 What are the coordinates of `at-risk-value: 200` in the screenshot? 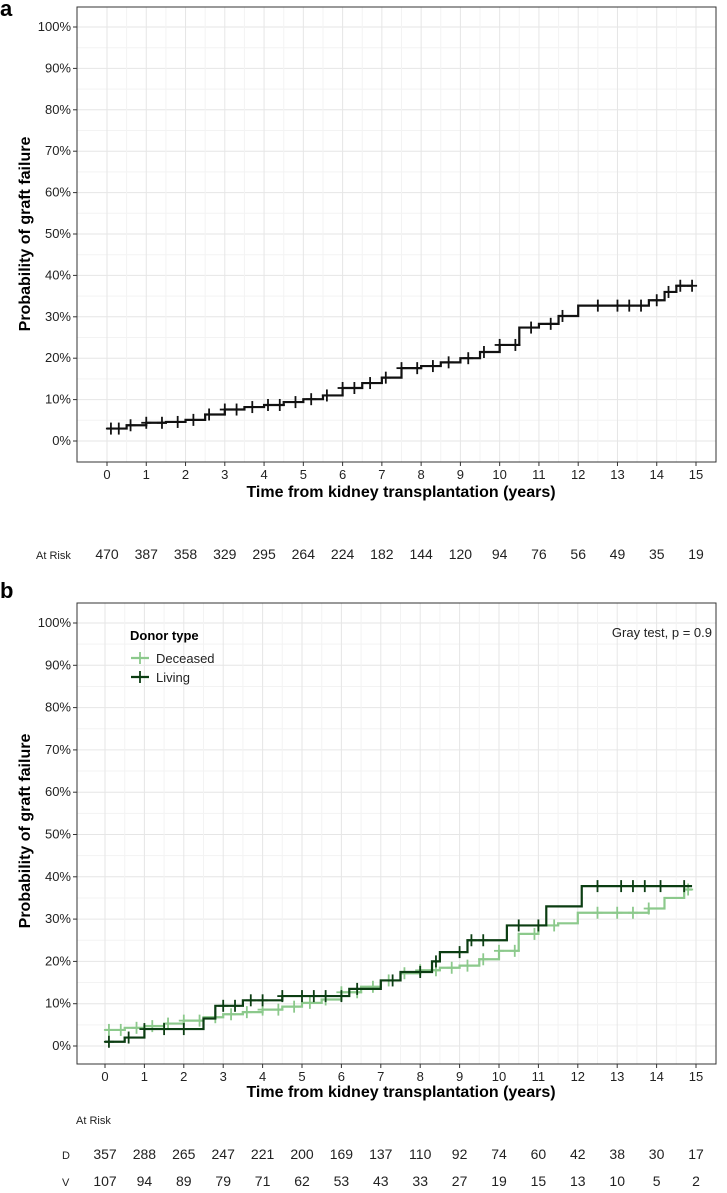 It's located at (302, 1154).